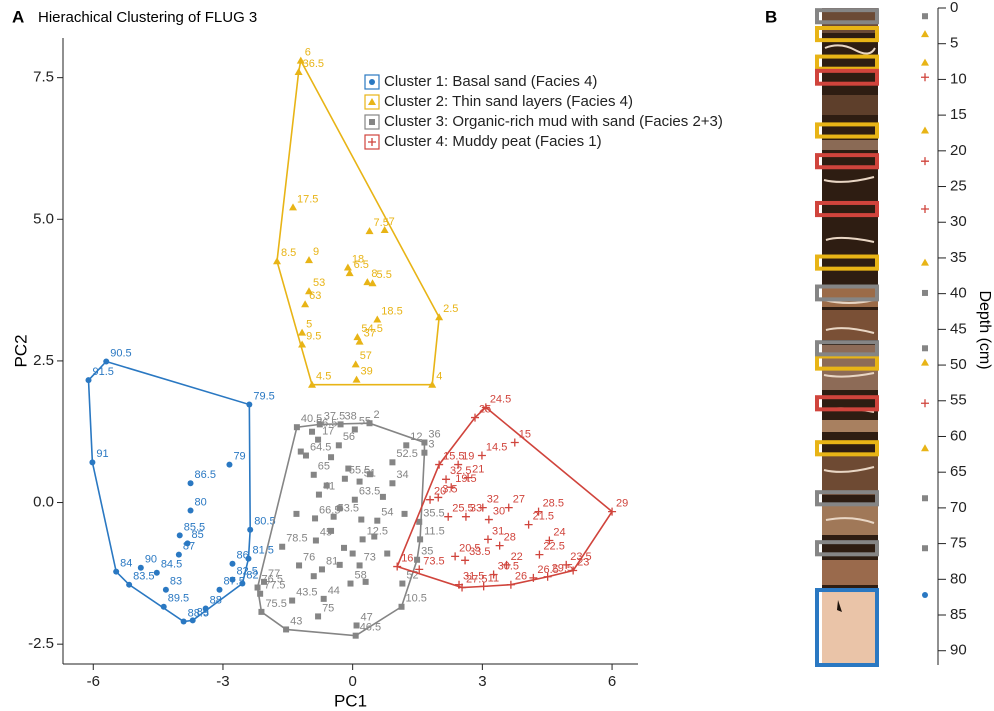 The width and height of the screenshot is (994, 711). What do you see at coordinates (308, 53) in the screenshot?
I see `point-label: 6` at bounding box center [308, 53].